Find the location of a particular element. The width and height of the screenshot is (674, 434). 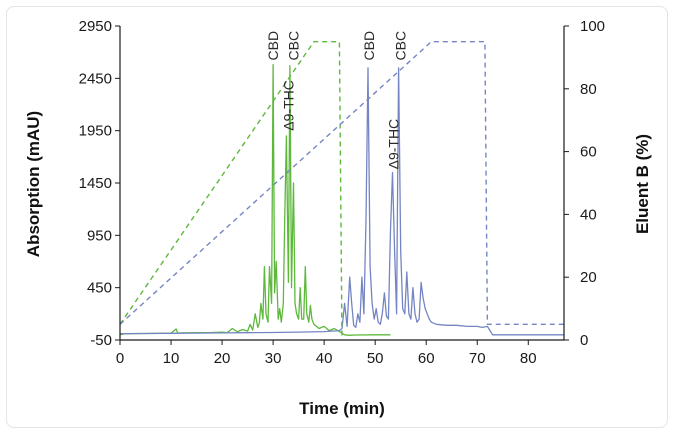

x-tick-label: 30 is located at coordinates (273, 358).